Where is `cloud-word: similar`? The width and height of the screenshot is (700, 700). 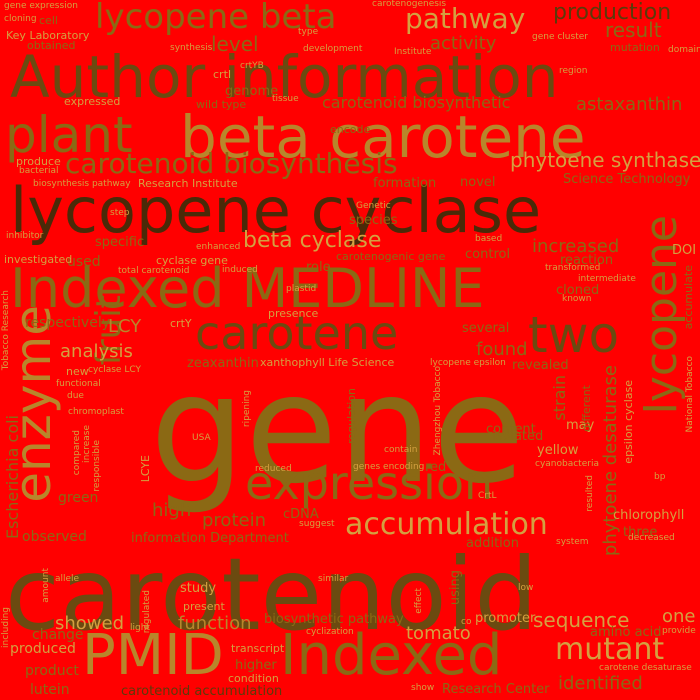
cloud-word: similar is located at coordinates (333, 579).